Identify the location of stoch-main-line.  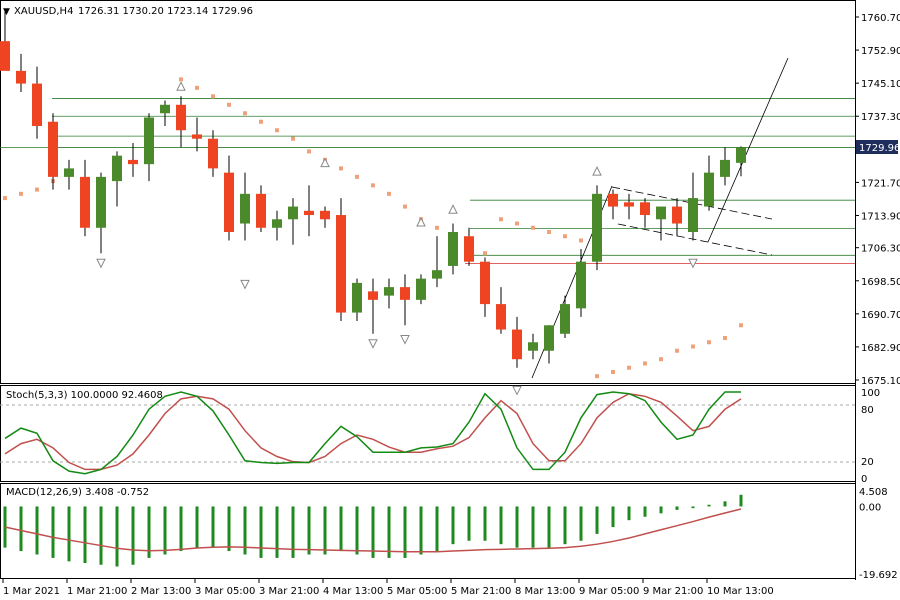
(372, 433).